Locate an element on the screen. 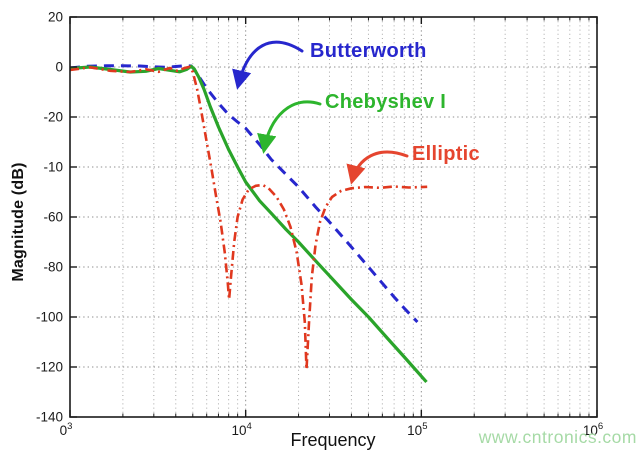  y-tick-label: -100 is located at coordinates (49, 317).